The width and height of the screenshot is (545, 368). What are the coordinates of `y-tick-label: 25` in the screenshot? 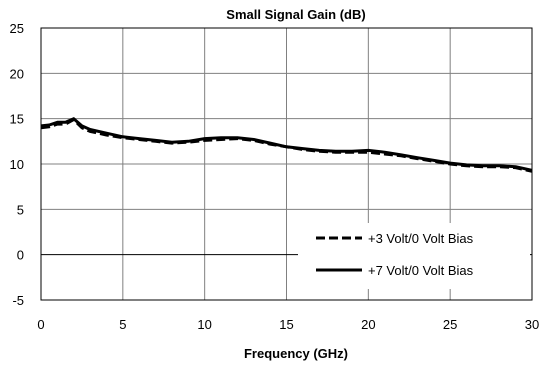 It's located at (17, 28).